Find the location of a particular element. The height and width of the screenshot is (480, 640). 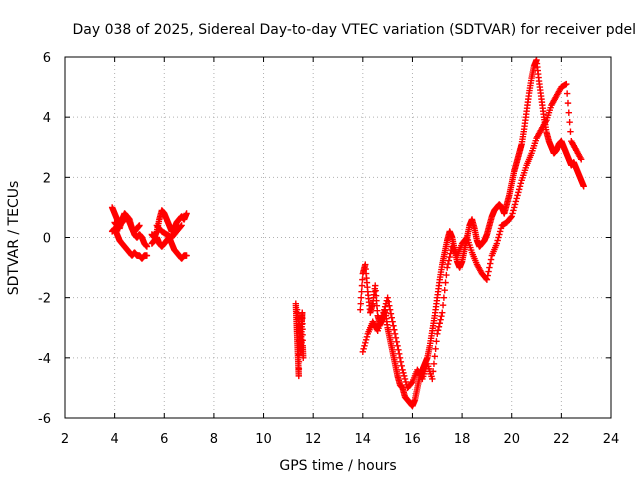

x-axis-label: GPS time / hours is located at coordinates (337, 466).